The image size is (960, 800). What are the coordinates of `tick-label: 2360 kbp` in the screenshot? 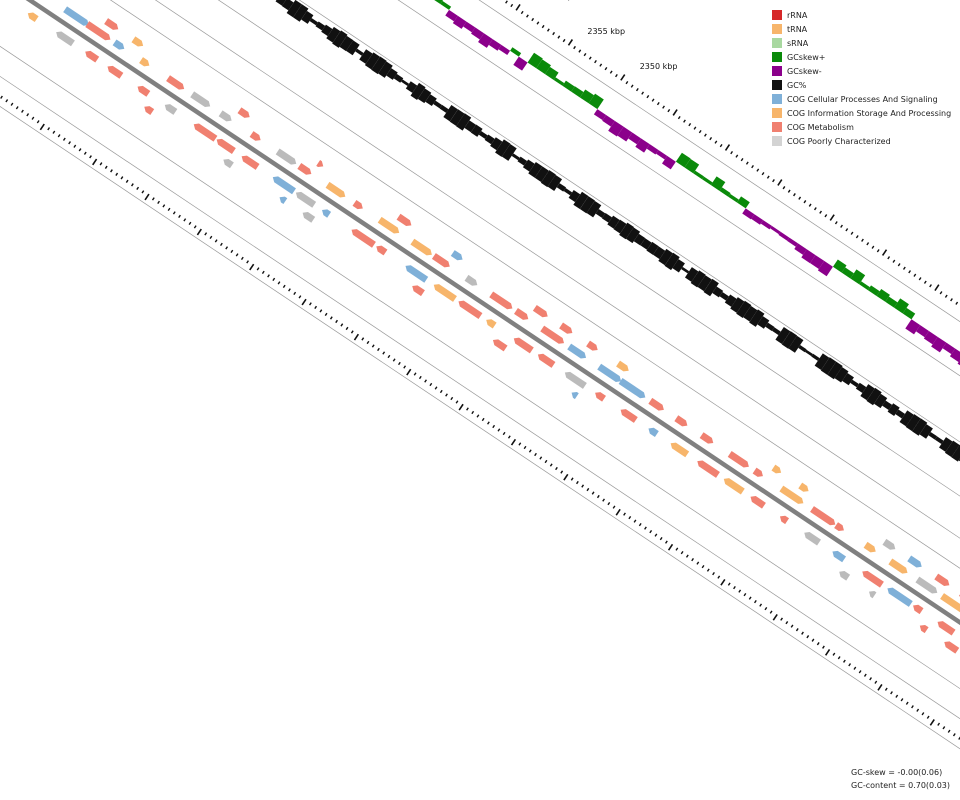 It's located at (554, 0).